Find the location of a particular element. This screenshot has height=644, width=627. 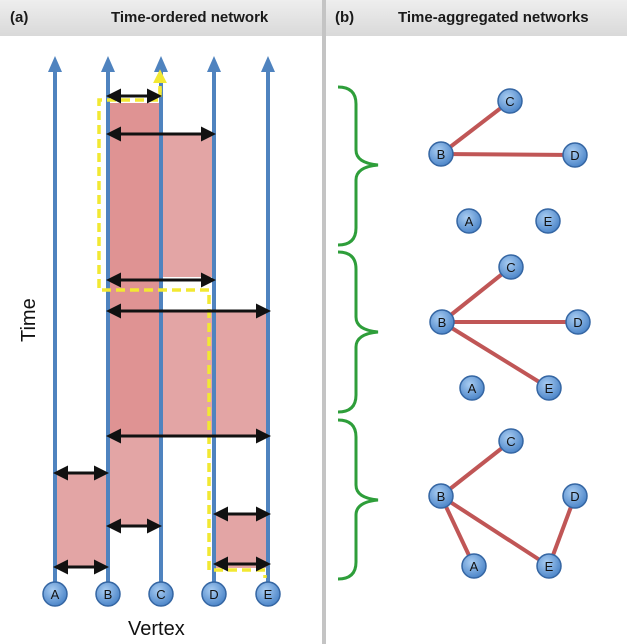

panel-a-header is located at coordinates (161, 18).